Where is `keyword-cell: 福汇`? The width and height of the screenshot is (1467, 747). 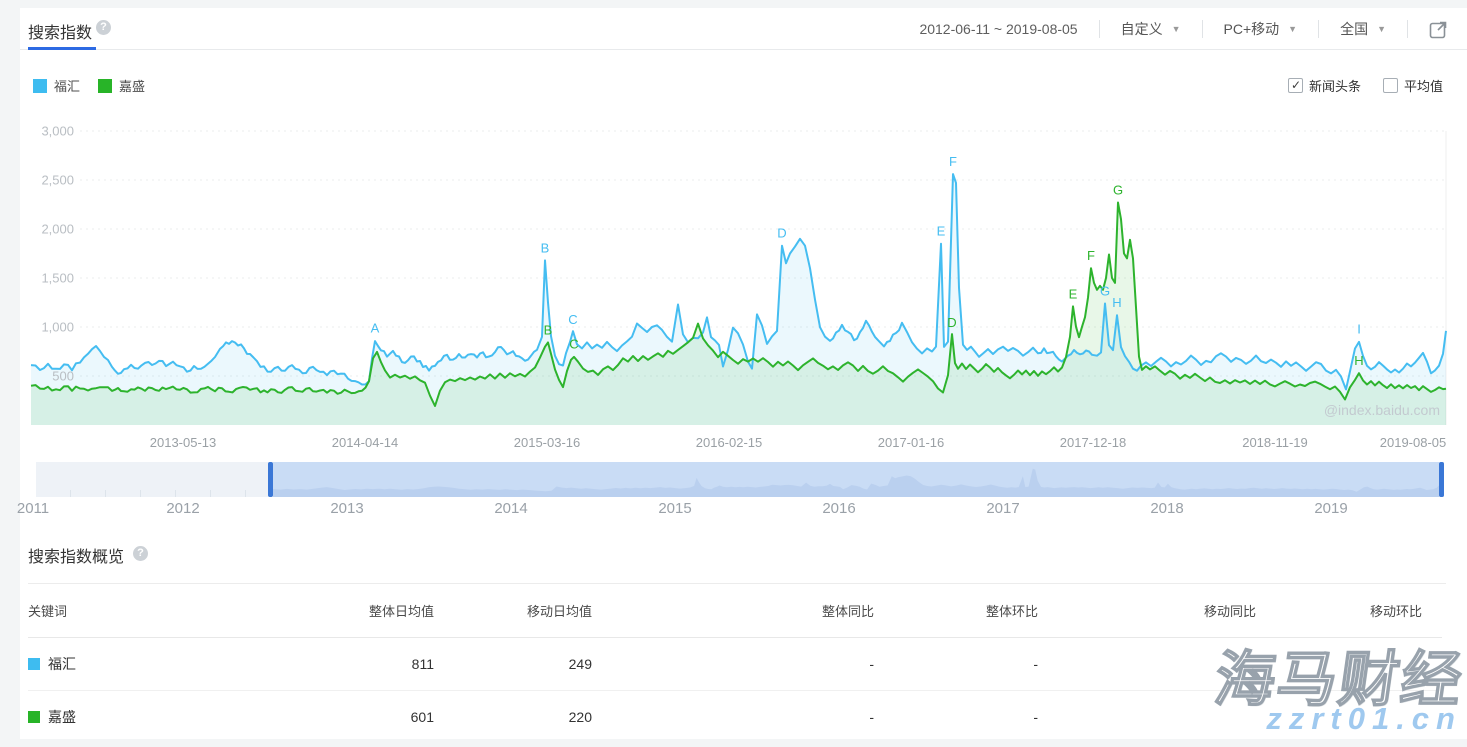 keyword-cell: 福汇 is located at coordinates (153, 664).